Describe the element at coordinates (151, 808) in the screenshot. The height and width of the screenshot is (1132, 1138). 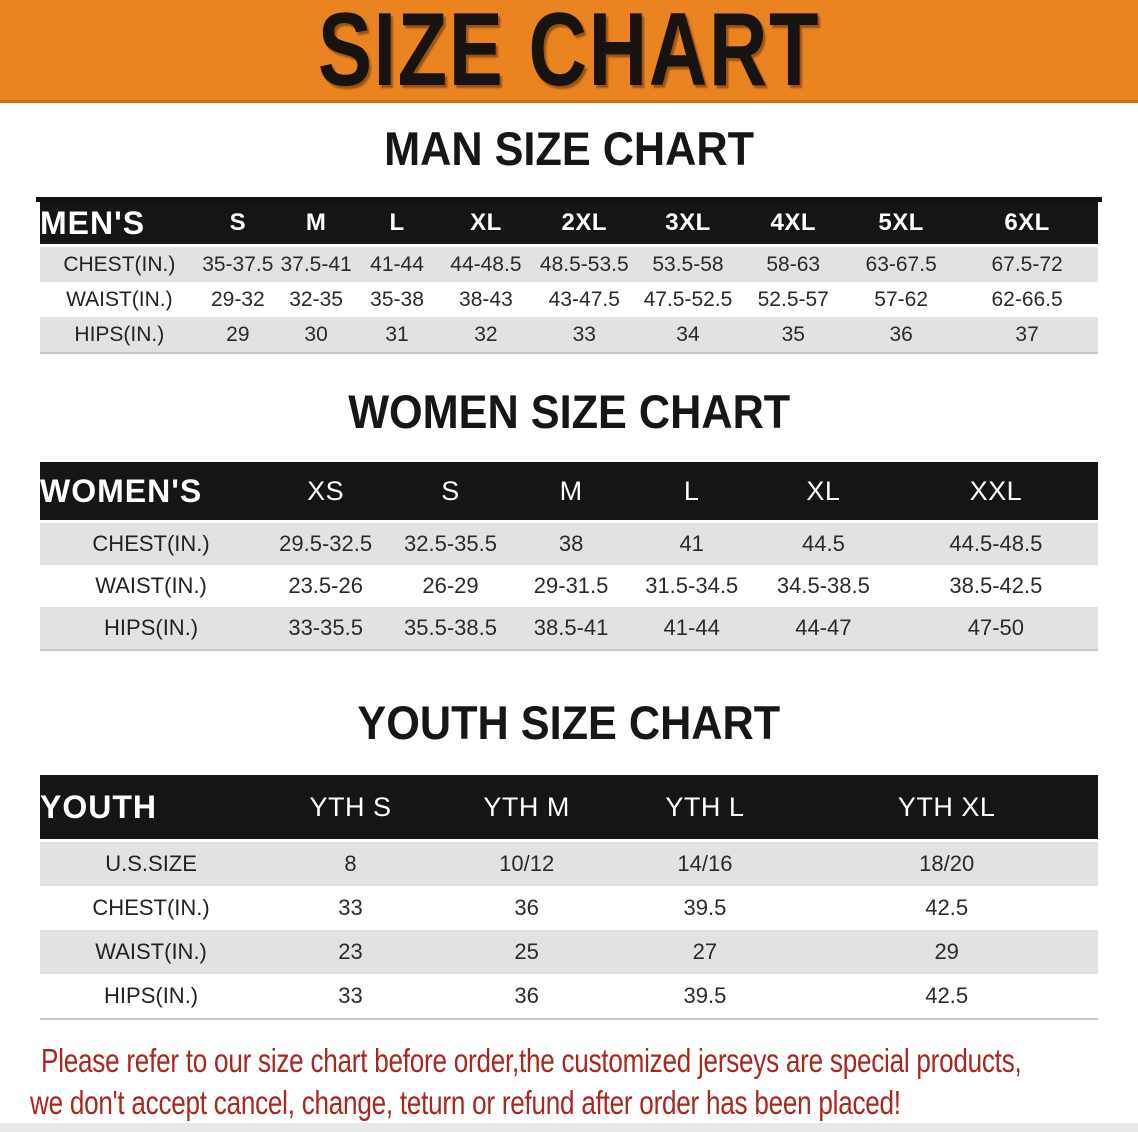
I see `youth-table-label: YOUTH` at that location.